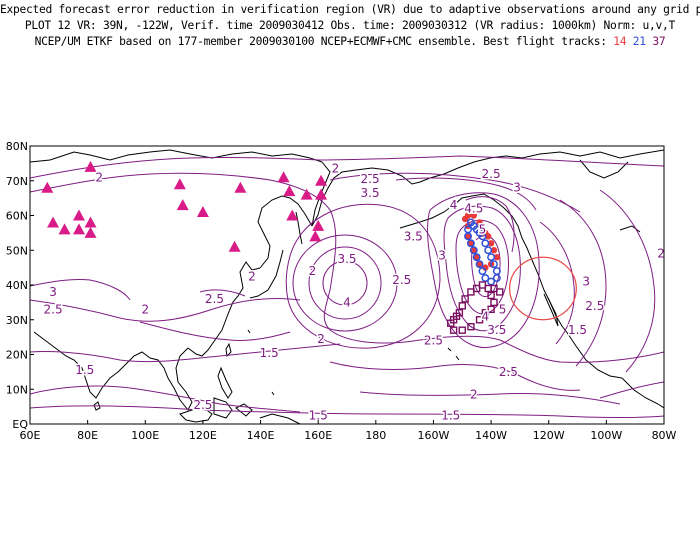  Describe the element at coordinates (434, 435) in the screenshot. I see `lon-label: 160W` at that location.